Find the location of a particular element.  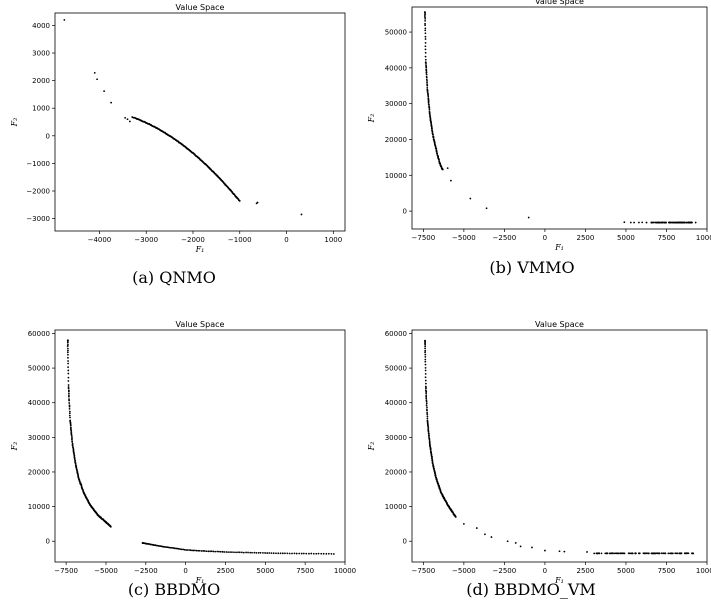

caption-b: (b) VMMO is located at coordinates (532, 267).